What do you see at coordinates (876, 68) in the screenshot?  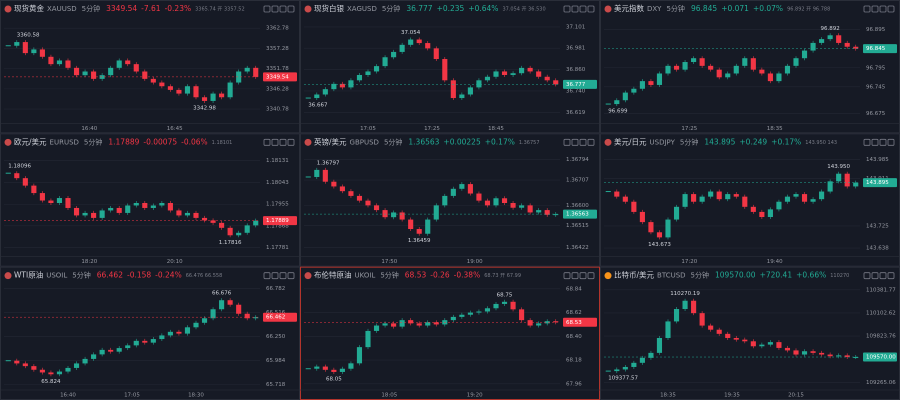 I see `y-tick-label: 96.795` at bounding box center [876, 68].